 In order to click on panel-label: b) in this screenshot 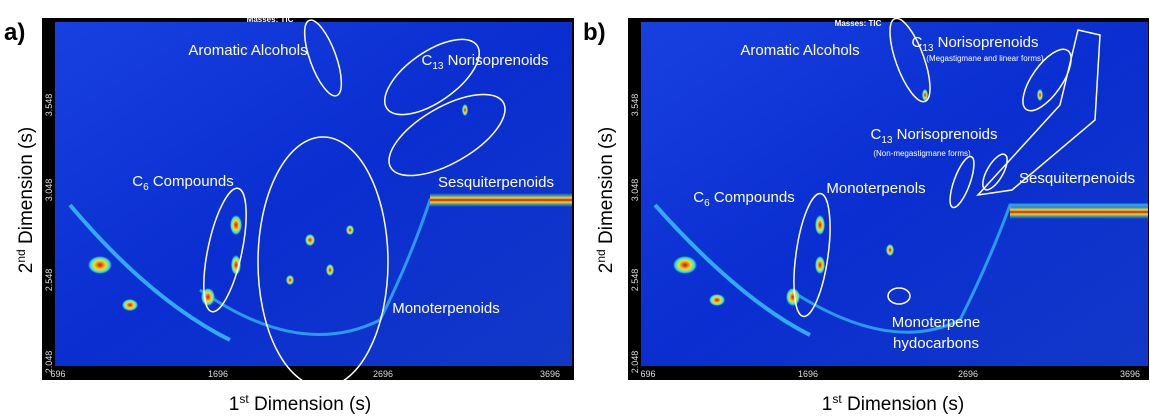, I will do `click(594, 32)`.